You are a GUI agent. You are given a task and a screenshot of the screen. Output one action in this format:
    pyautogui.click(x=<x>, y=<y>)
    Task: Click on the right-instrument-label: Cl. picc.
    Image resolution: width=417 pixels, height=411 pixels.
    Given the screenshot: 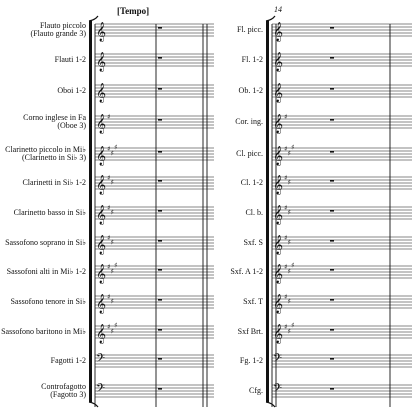 What is the action you would take?
    pyautogui.click(x=249, y=153)
    